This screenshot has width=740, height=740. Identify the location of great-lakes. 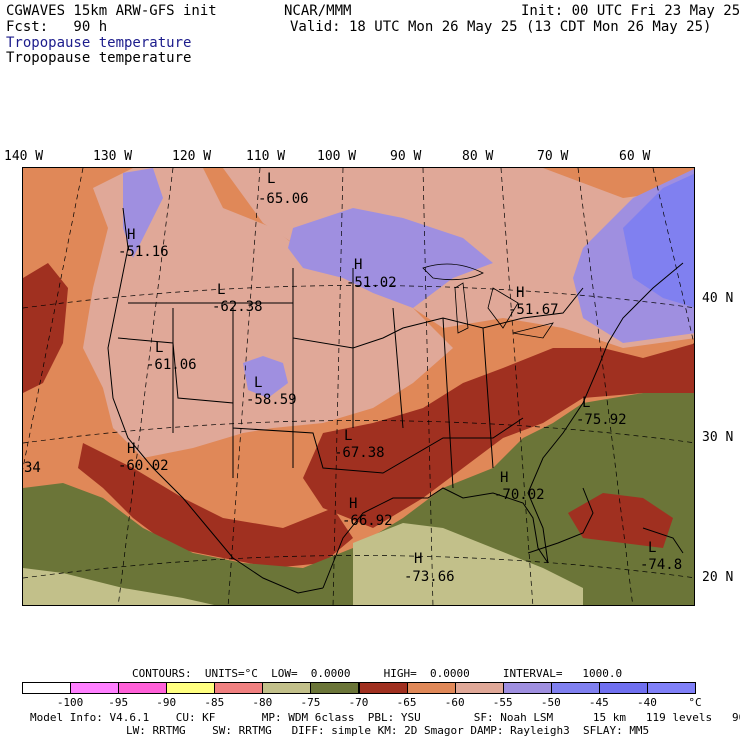
(488, 301).